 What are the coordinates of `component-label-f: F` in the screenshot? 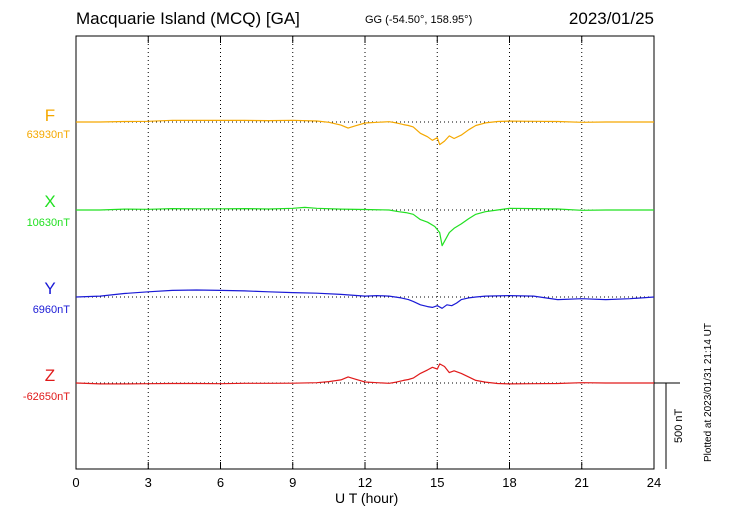 It's located at (50, 115).